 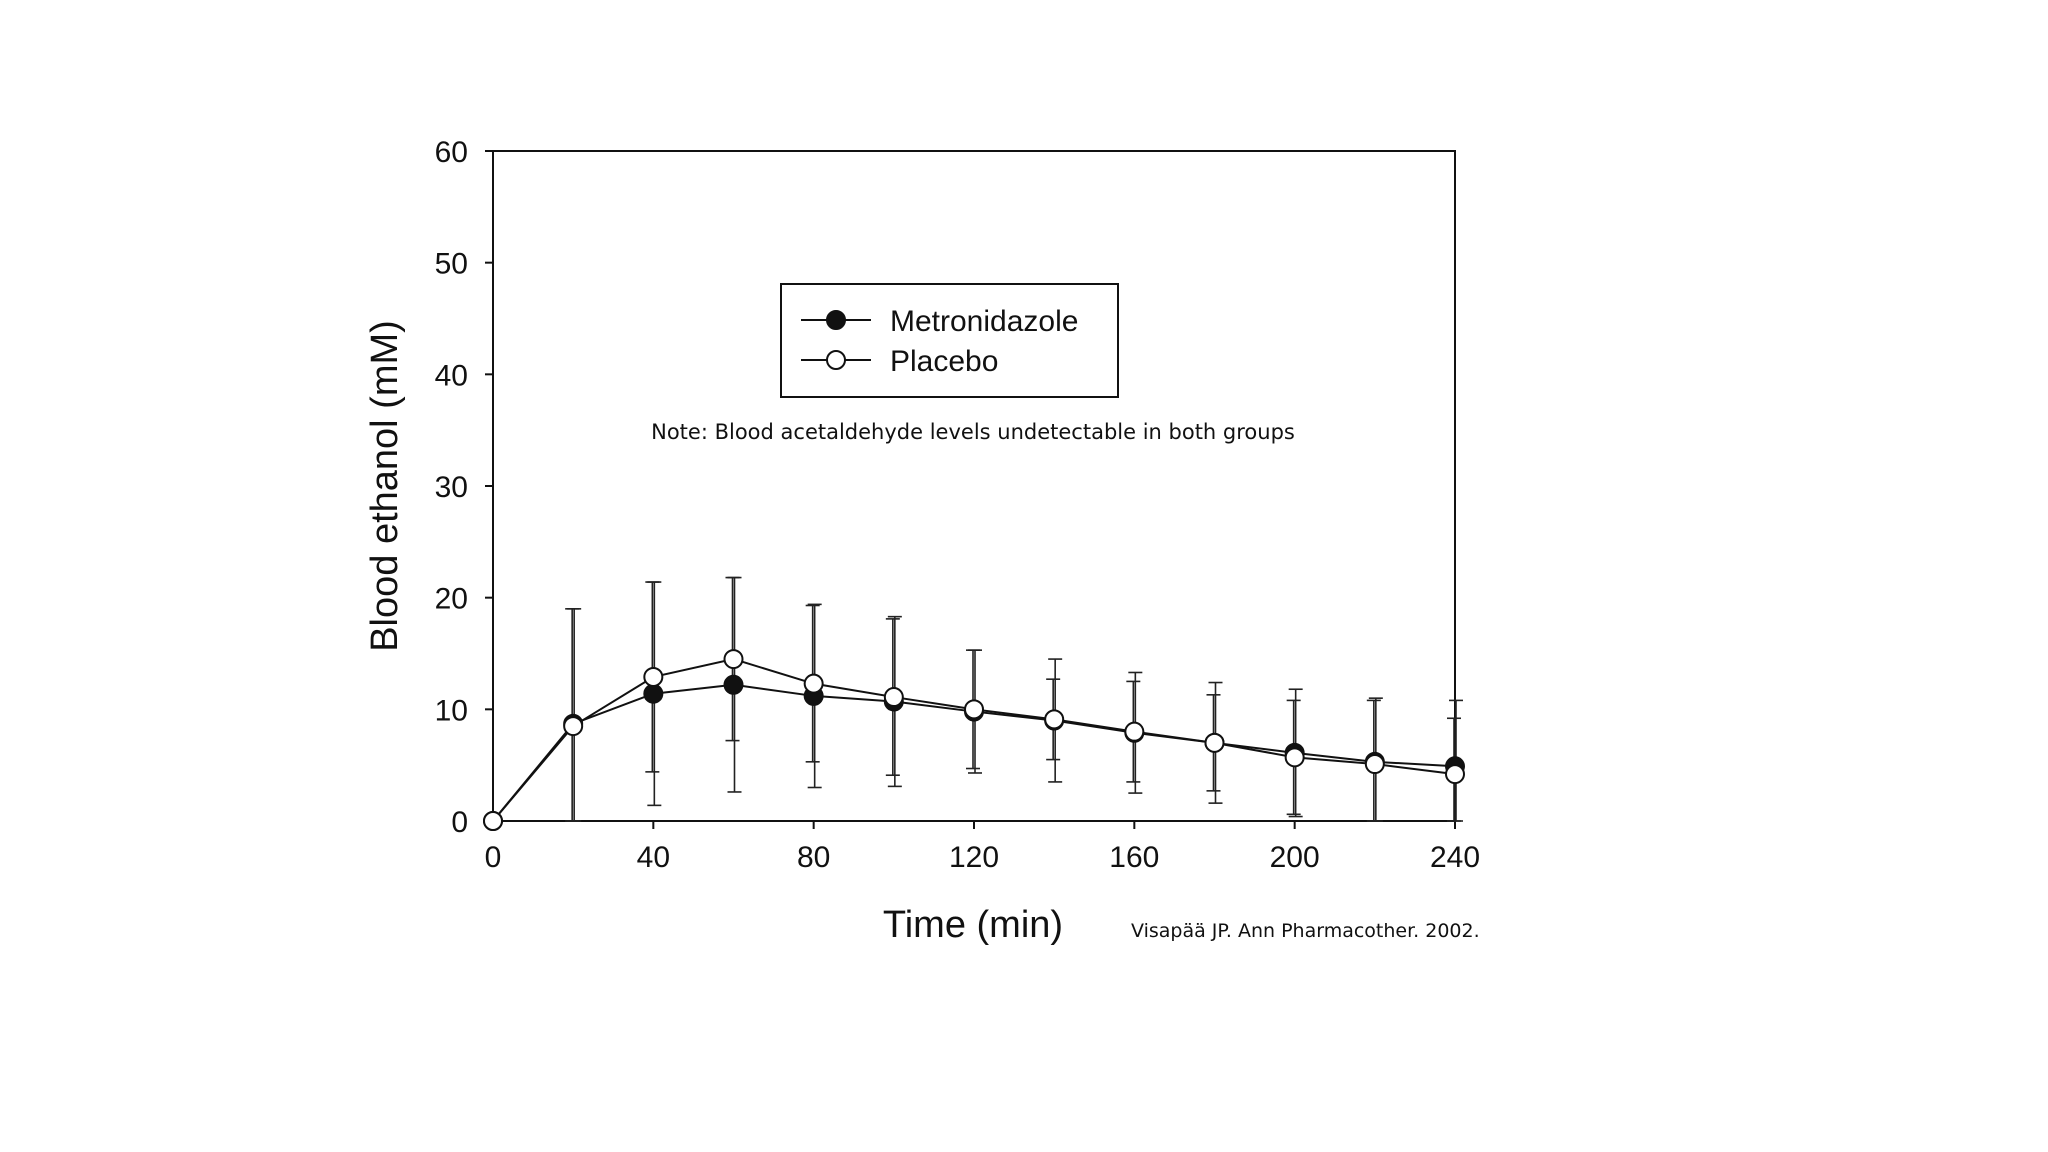 I want to click on x-axis-ticks: 0 40 80 120 160 200 240, so click(x=982, y=847).